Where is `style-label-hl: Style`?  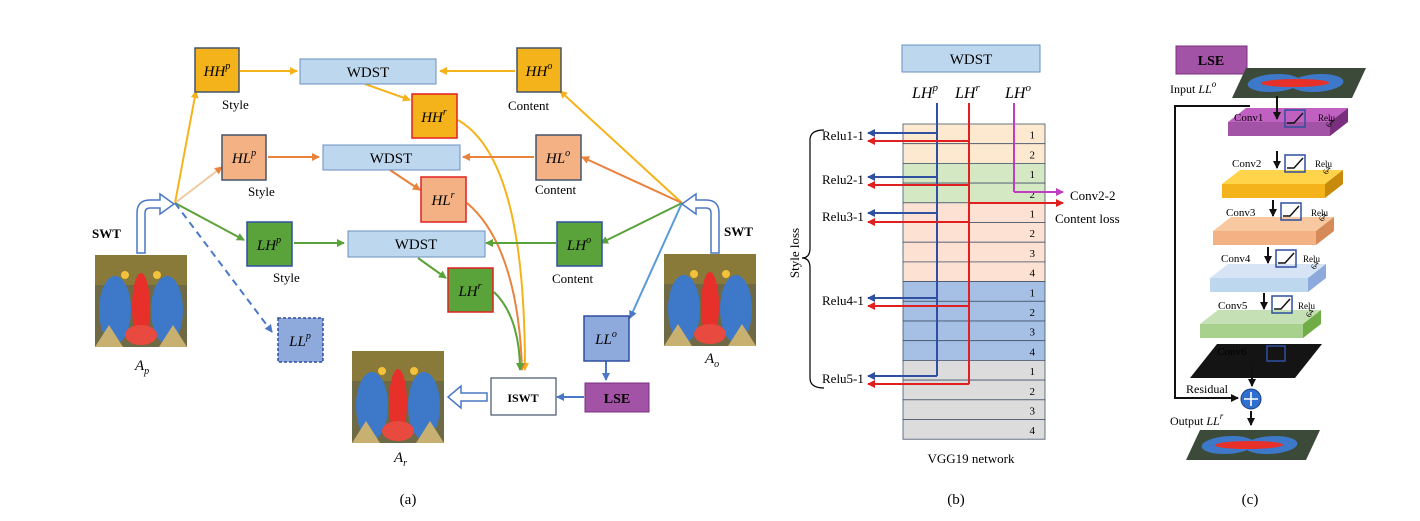
style-label-hl: Style is located at coordinates (261, 191).